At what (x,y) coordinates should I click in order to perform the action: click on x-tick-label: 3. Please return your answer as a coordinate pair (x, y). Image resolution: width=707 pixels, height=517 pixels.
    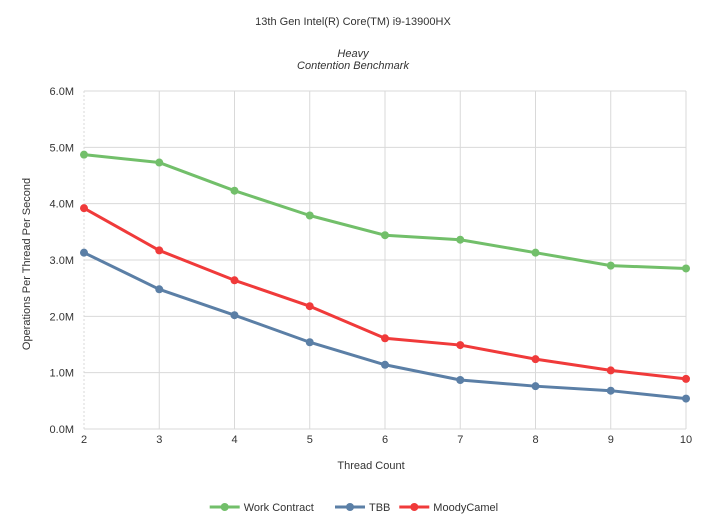
    Looking at the image, I should click on (159, 440).